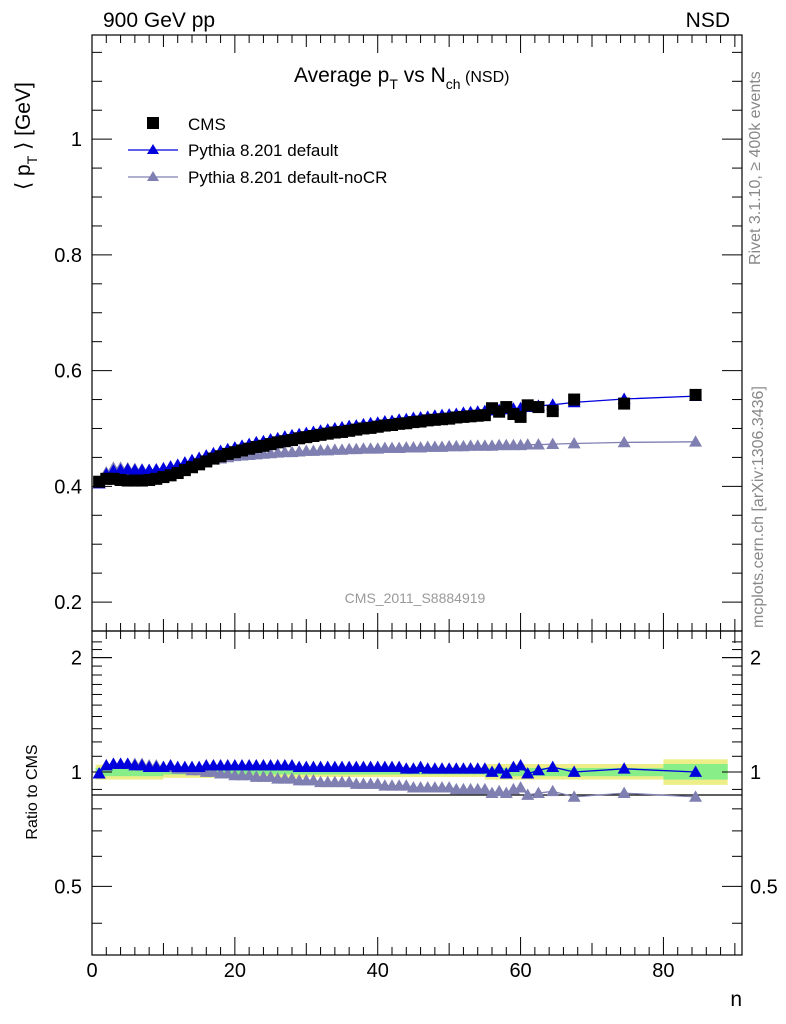 This screenshot has width=786, height=1024. What do you see at coordinates (736, 999) in the screenshot?
I see `x-axis-label: n` at bounding box center [736, 999].